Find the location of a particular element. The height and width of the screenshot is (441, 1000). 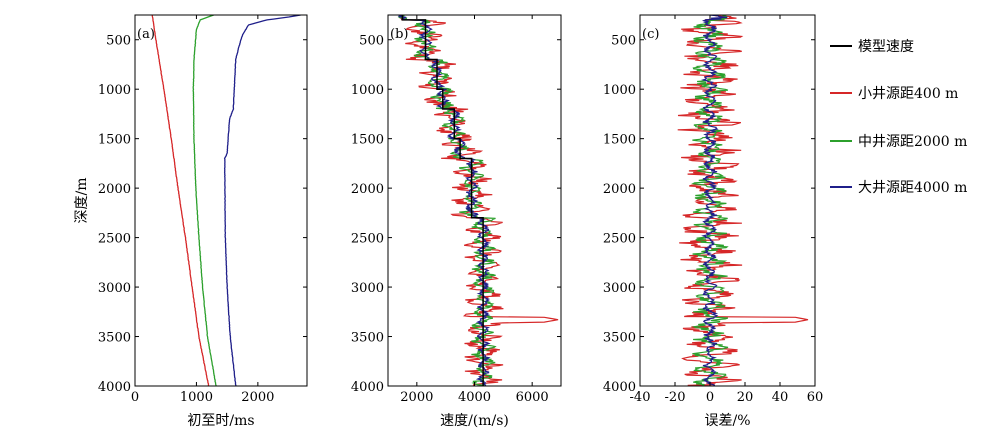

legend-label-2: 小井源距400 m is located at coordinates (908, 94).